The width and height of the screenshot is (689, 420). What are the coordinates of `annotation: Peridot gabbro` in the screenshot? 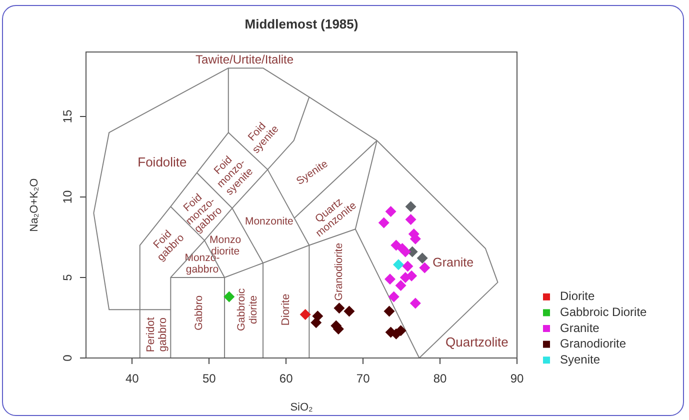 It's located at (156, 334).